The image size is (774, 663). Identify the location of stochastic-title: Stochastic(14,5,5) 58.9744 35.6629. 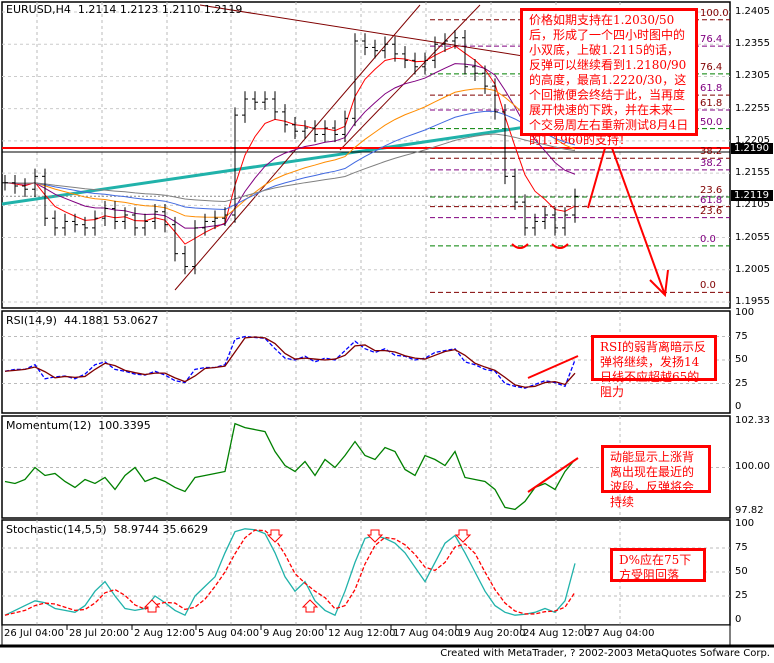
(107, 529).